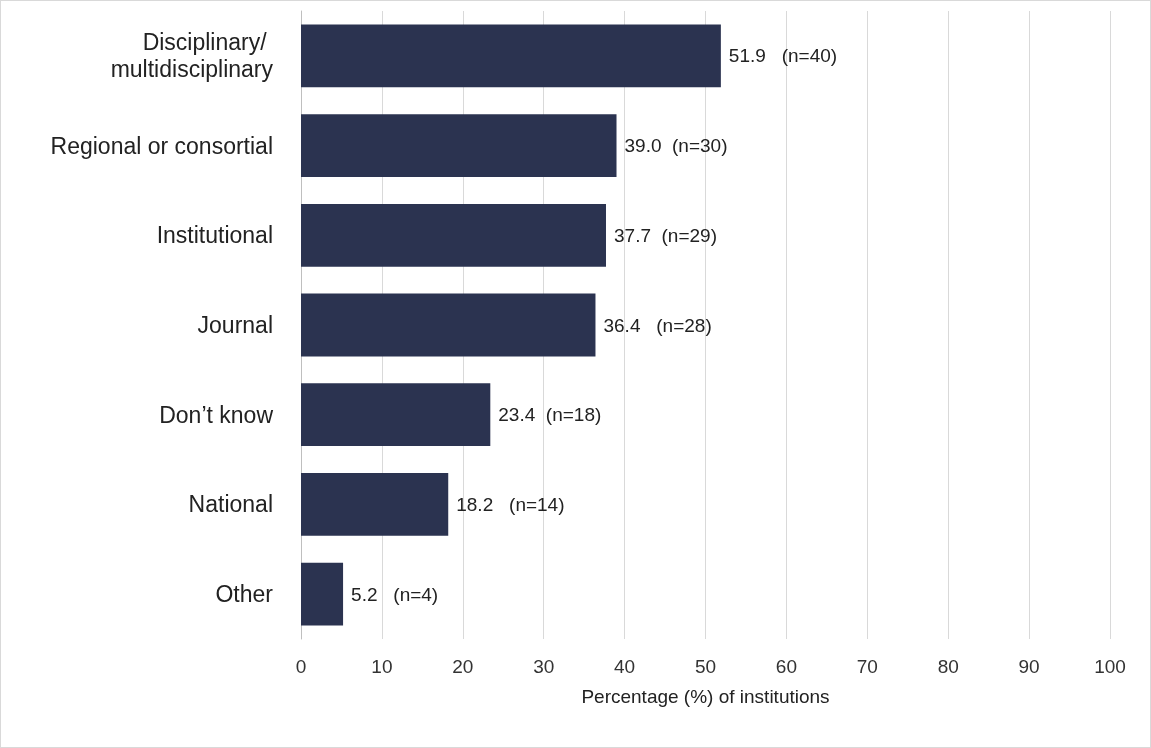 Image resolution: width=1151 pixels, height=748 pixels. Describe the element at coordinates (544, 666) in the screenshot. I see `x-tick-label: 30` at that location.